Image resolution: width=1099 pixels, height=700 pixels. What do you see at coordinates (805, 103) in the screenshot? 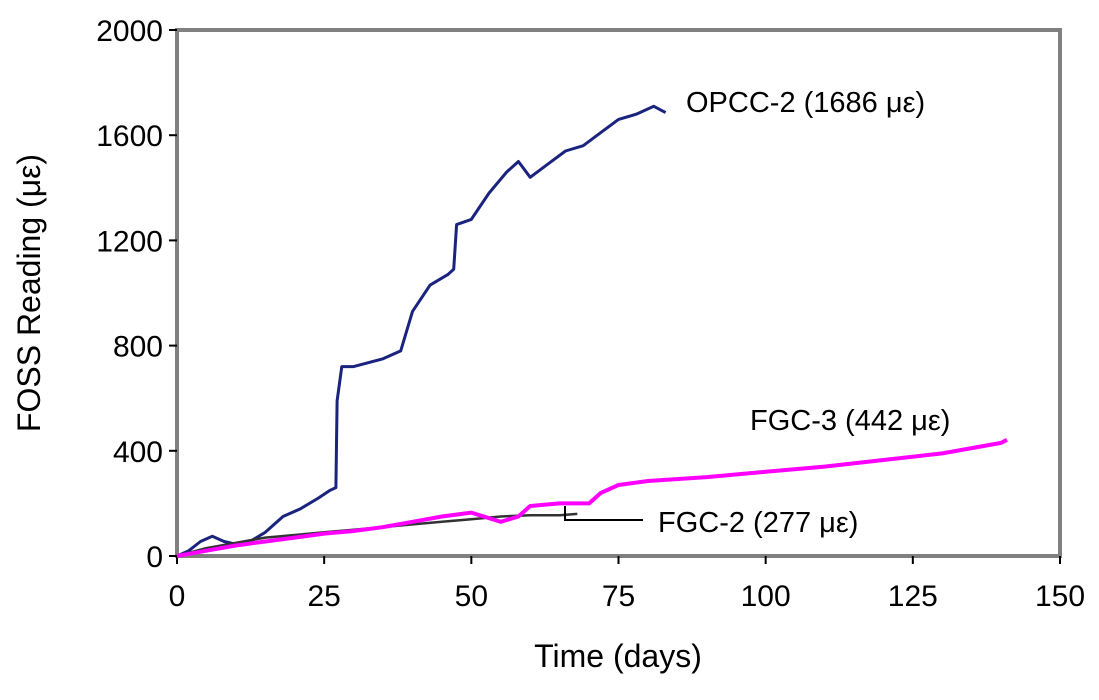
I see `annotation-opcc-2: OPCC-2 (1686 με)` at bounding box center [805, 103].